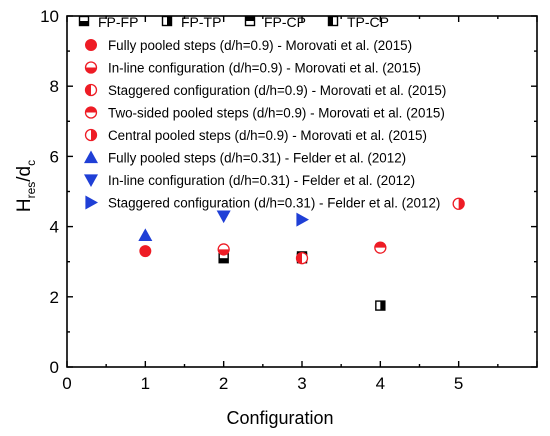 This screenshot has width=550, height=436. I want to click on x-tick-label: 4, so click(380, 383).